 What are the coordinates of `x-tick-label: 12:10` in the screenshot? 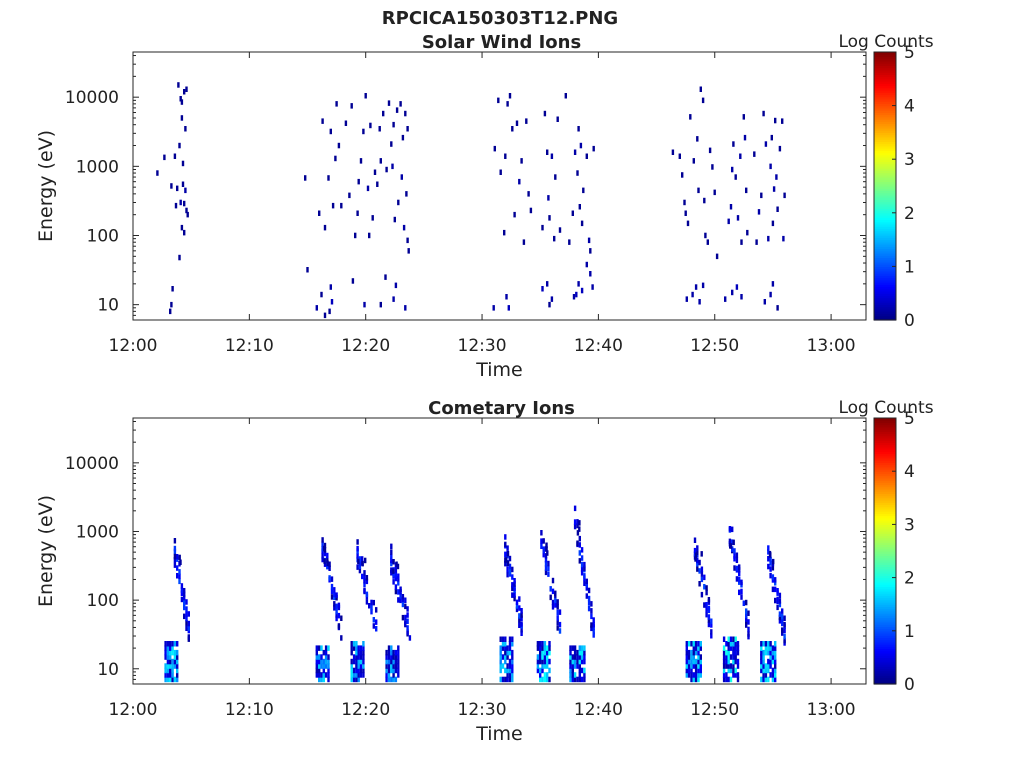 It's located at (249, 710).